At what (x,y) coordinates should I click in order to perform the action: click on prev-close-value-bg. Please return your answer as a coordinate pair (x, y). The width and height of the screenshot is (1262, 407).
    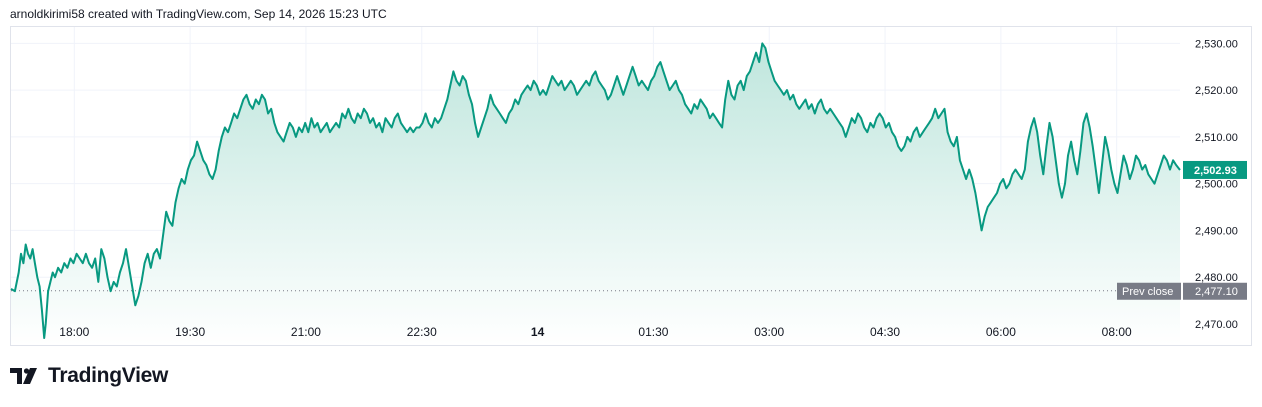
    Looking at the image, I should click on (1215, 291).